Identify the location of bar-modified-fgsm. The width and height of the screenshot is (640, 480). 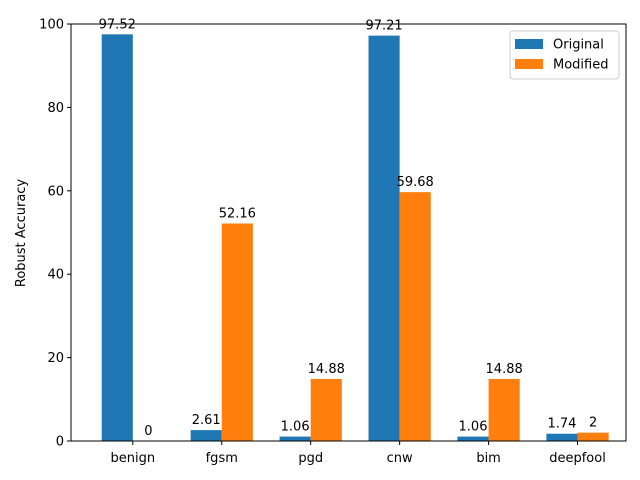
(237, 332).